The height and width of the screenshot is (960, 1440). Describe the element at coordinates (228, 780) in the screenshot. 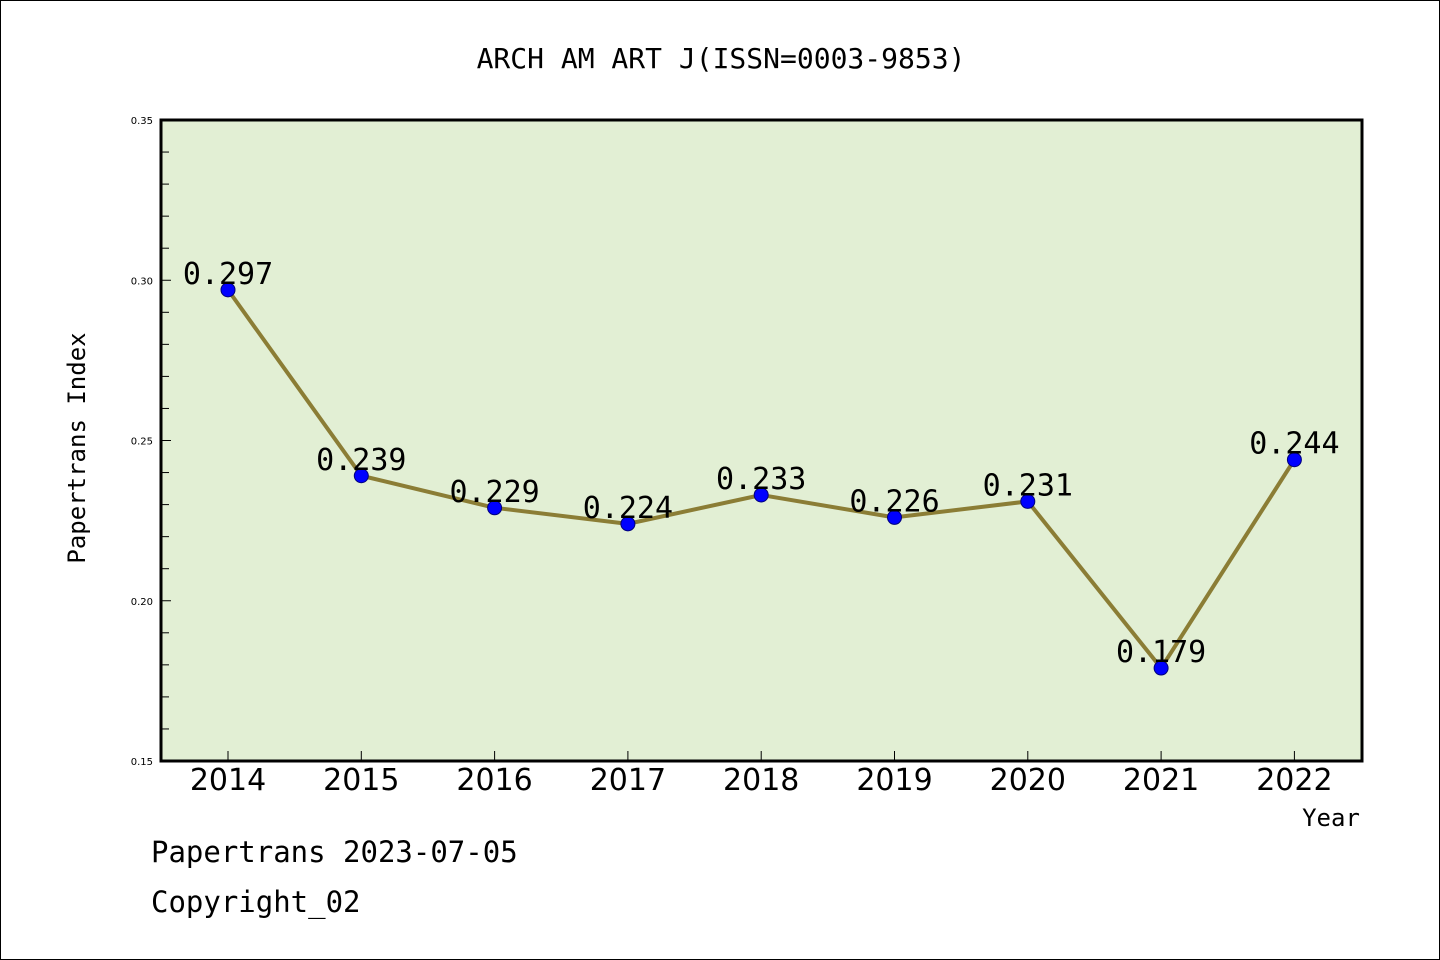

I see `x-tick-label: 2014` at that location.